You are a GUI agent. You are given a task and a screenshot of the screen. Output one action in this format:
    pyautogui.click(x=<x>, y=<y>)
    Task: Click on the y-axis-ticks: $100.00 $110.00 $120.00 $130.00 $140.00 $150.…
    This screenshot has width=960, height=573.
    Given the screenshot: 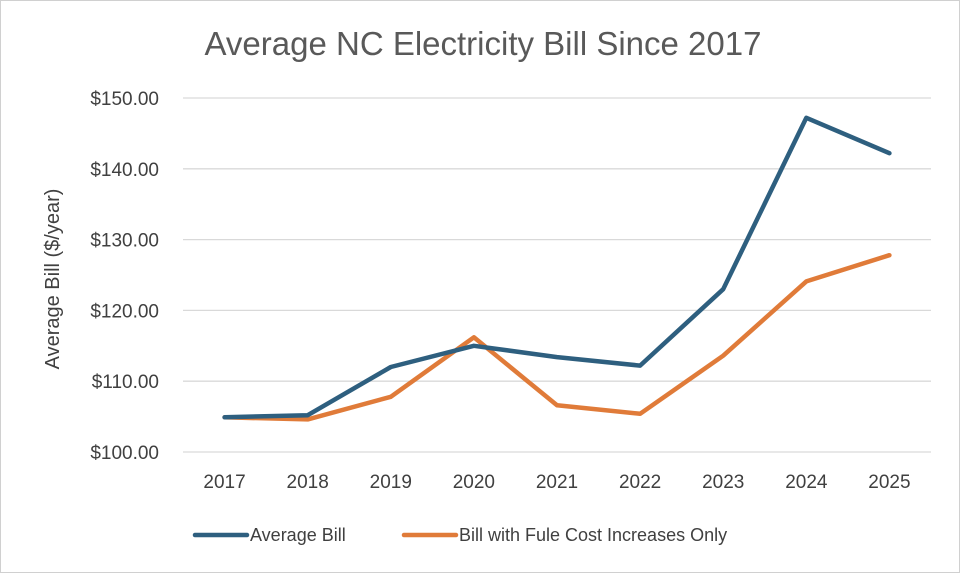 What is the action you would take?
    pyautogui.click(x=124, y=276)
    